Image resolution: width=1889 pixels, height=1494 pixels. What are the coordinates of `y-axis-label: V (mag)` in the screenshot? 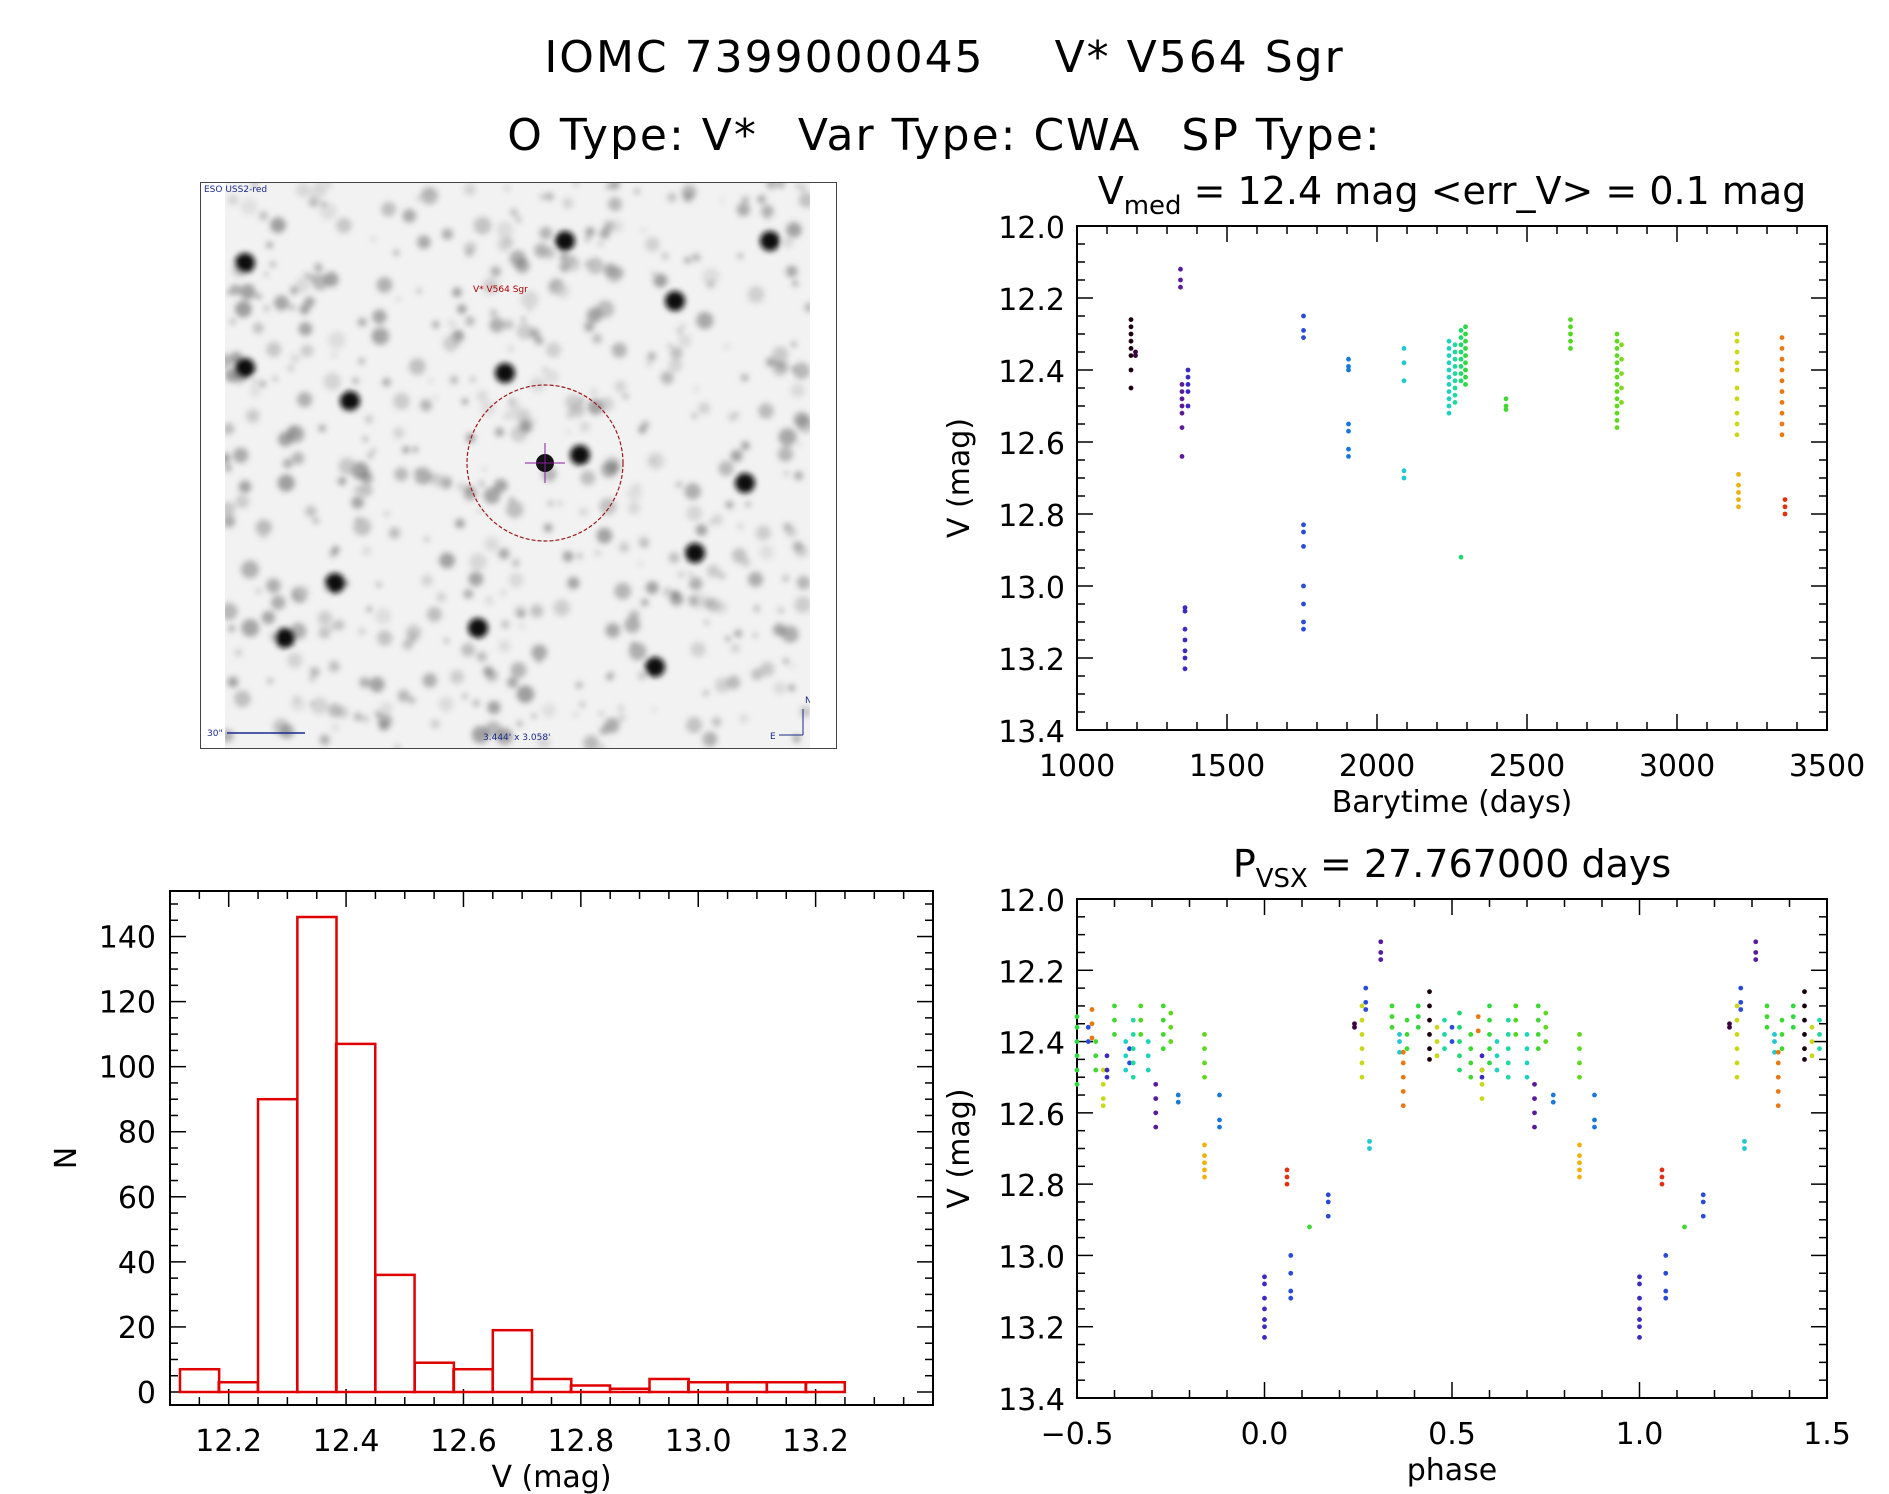 It's located at (959, 478).